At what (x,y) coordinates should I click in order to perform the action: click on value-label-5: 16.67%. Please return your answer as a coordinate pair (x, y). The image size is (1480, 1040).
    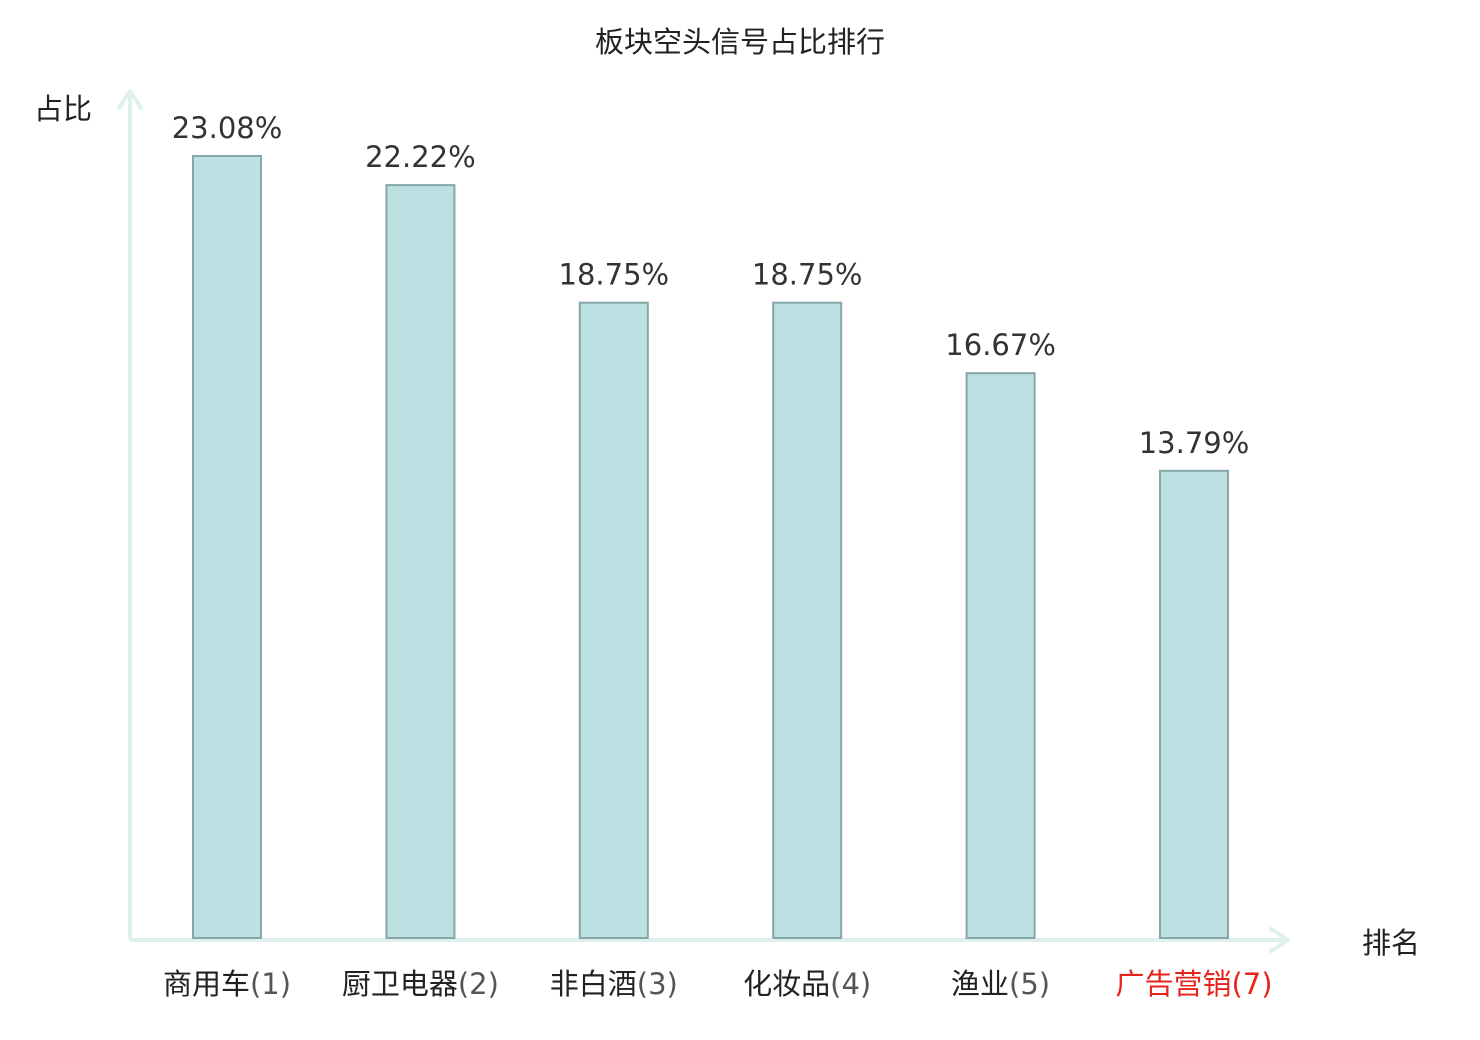
    Looking at the image, I should click on (1000, 345).